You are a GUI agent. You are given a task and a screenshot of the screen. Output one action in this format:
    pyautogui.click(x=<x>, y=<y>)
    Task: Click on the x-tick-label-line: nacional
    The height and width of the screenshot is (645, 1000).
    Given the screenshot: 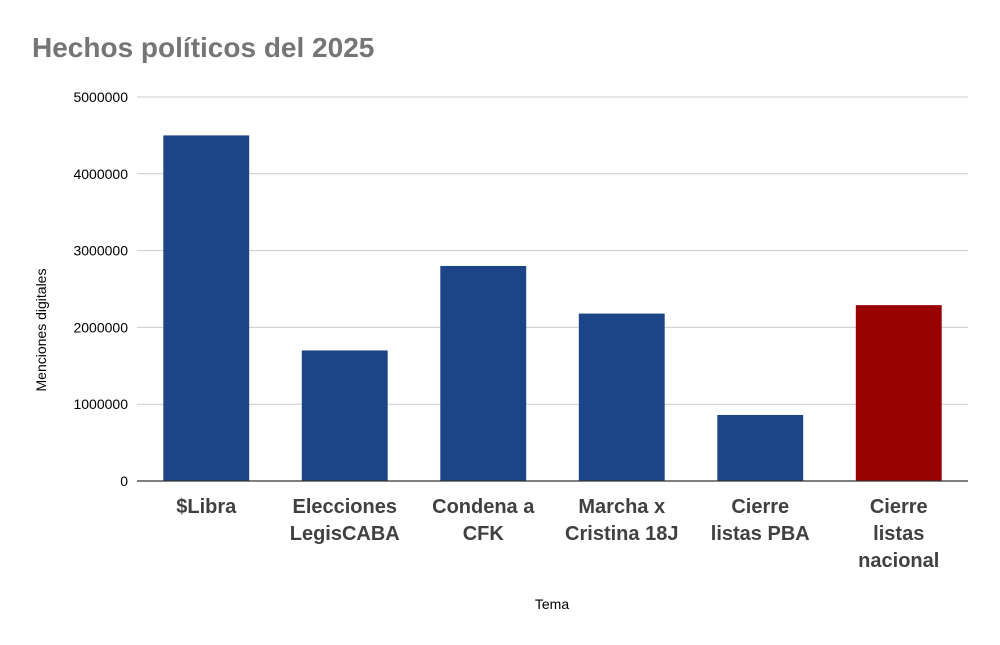 What is the action you would take?
    pyautogui.click(x=898, y=561)
    